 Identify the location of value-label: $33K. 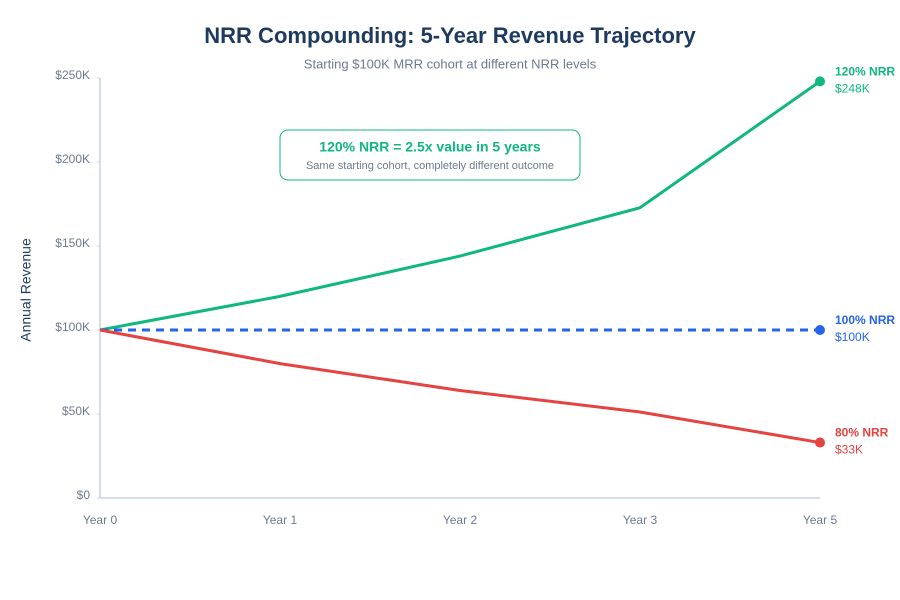
(849, 450).